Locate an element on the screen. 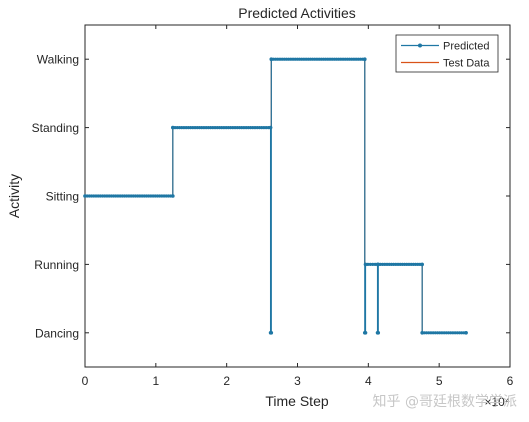  legend-box is located at coordinates (447, 53).